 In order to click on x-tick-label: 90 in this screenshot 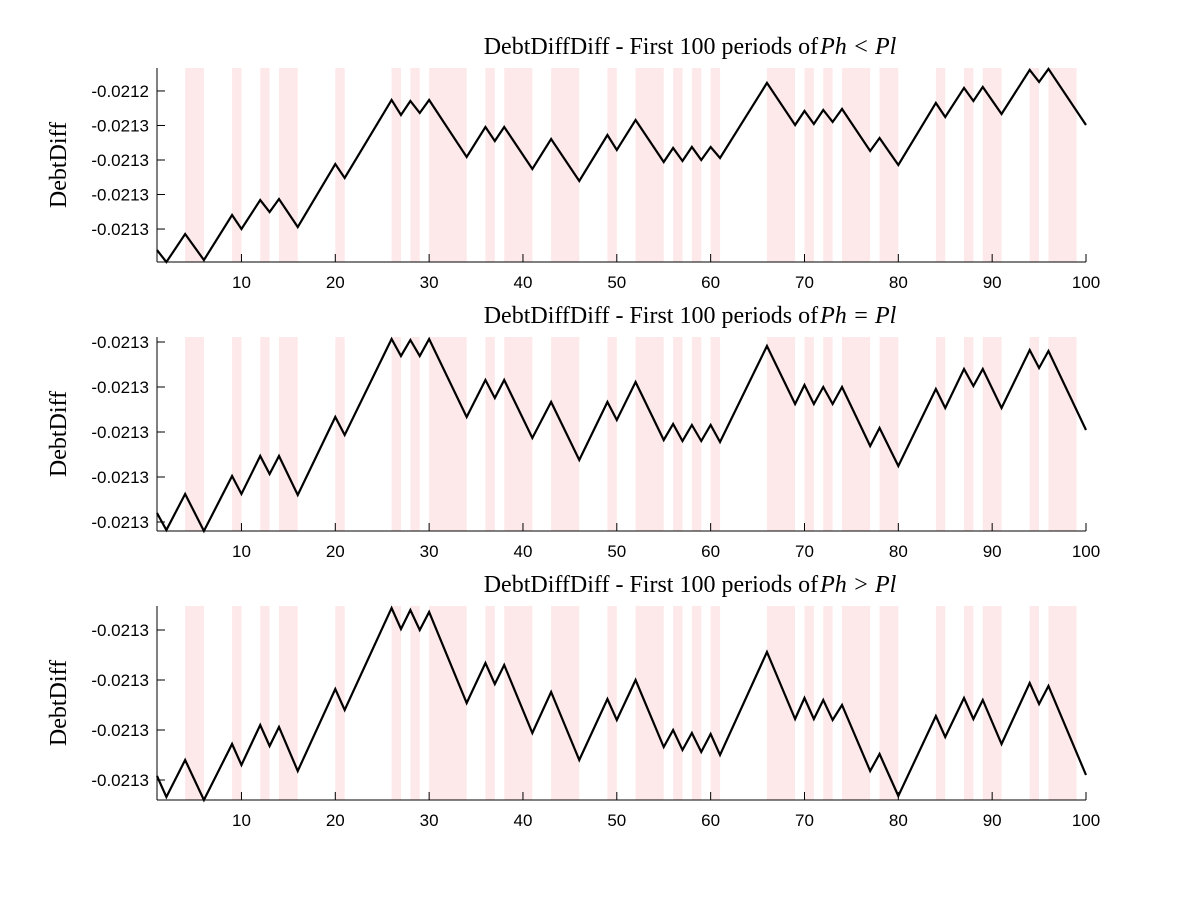, I will do `click(992, 282)`.